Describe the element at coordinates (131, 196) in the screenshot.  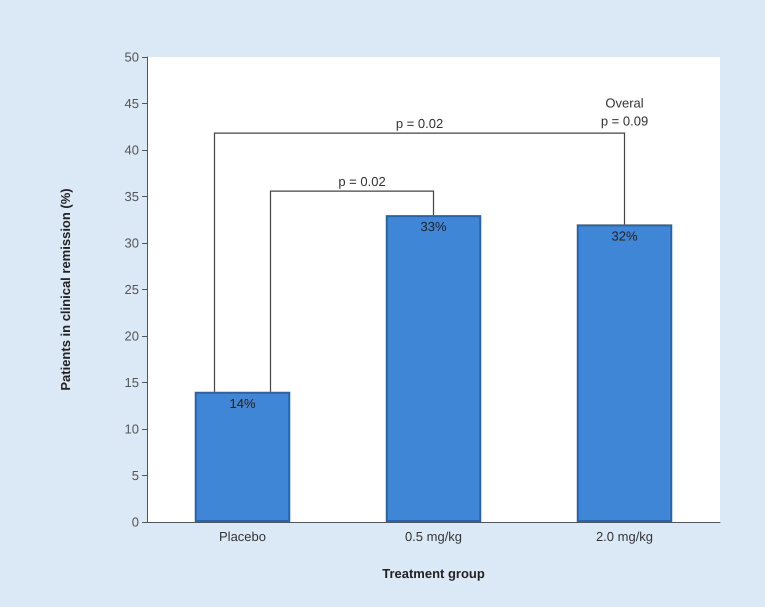
I see `y-tick-label: 35` at that location.